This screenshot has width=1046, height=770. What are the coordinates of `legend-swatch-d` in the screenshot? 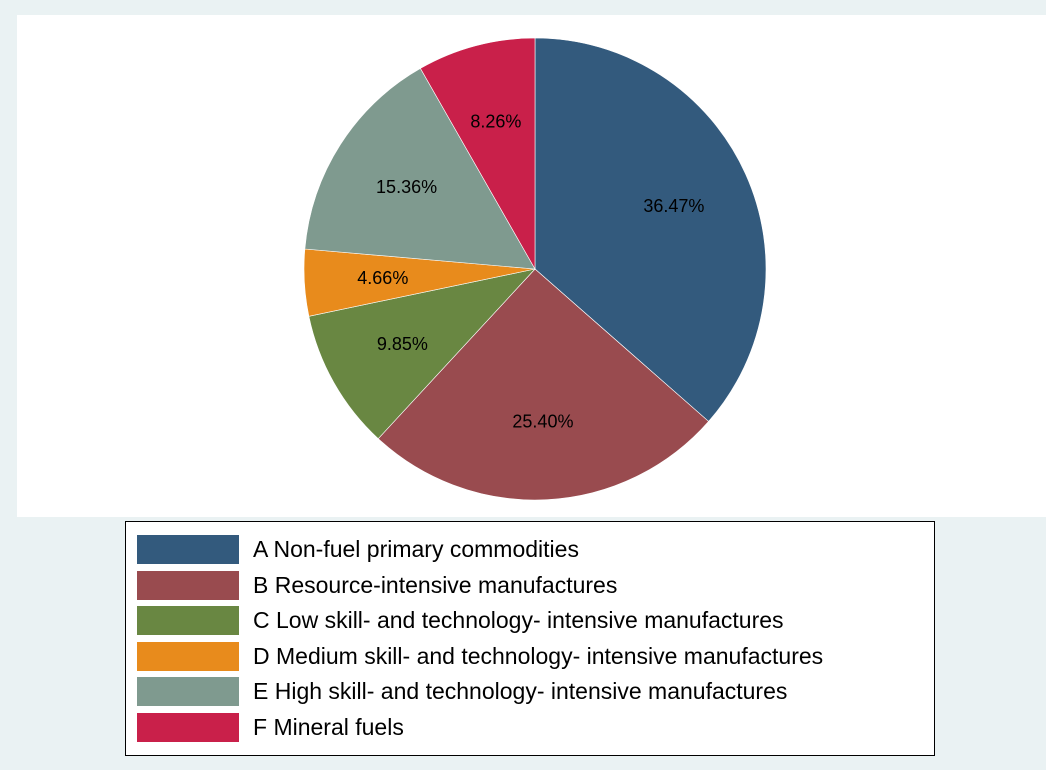 It's located at (188, 656).